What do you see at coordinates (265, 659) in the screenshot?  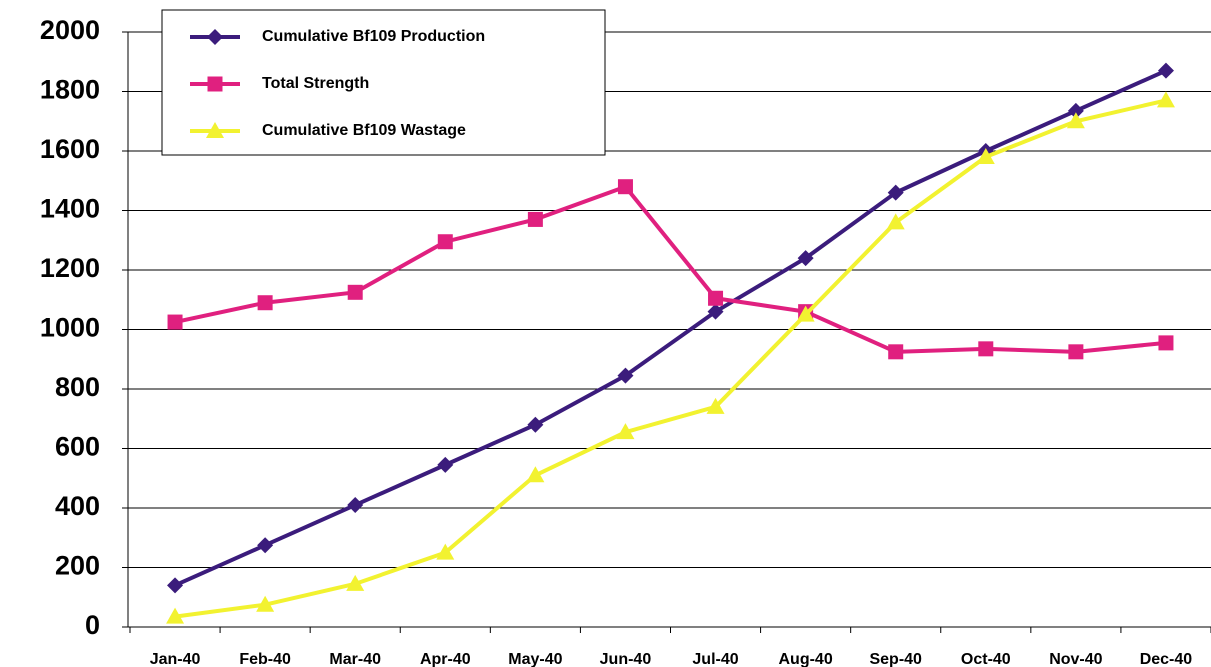 I see `x-tick-label: Feb-40` at bounding box center [265, 659].